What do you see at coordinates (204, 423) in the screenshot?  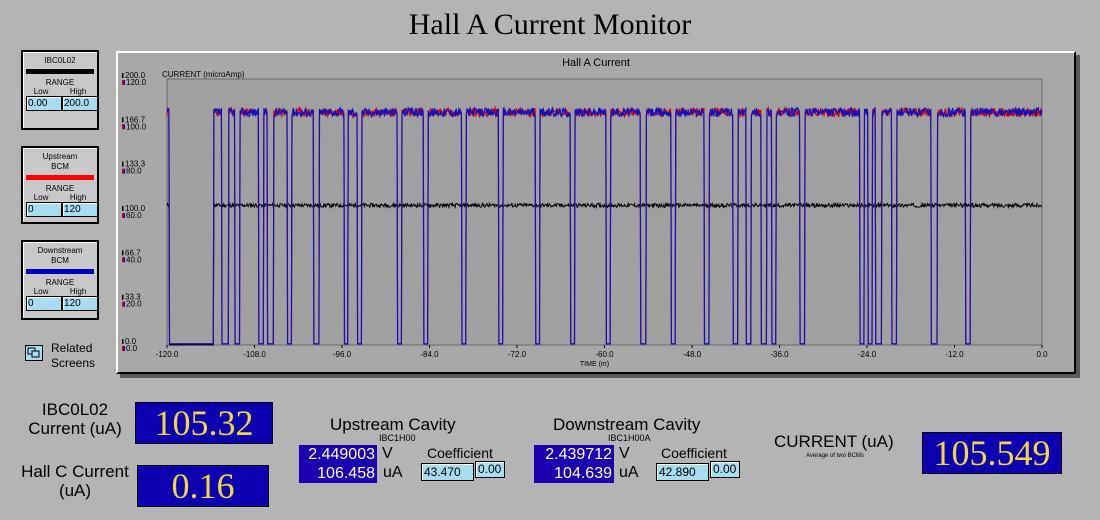 I see `ibc-current-readout: 105.32` at bounding box center [204, 423].